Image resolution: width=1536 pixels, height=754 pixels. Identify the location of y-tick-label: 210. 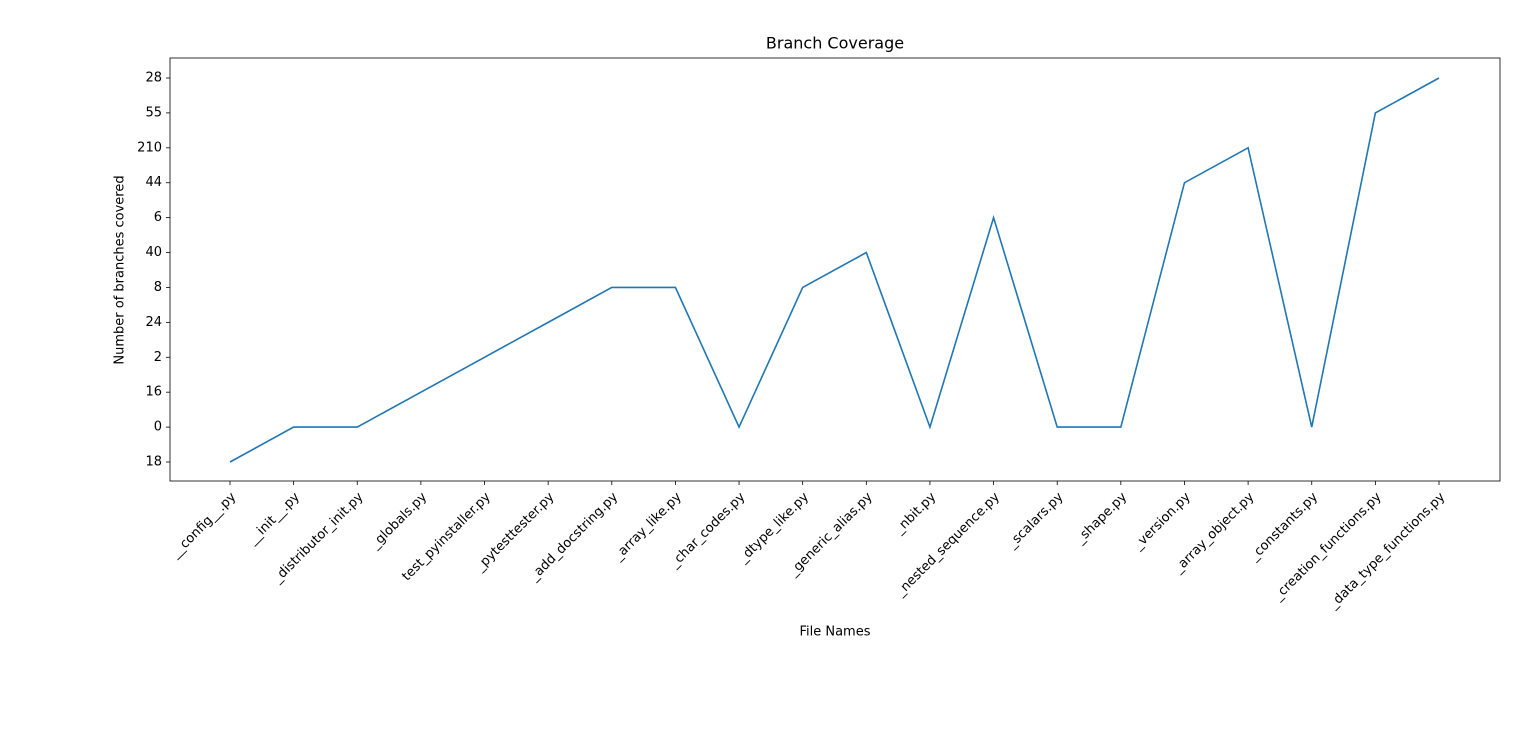
(149, 147).